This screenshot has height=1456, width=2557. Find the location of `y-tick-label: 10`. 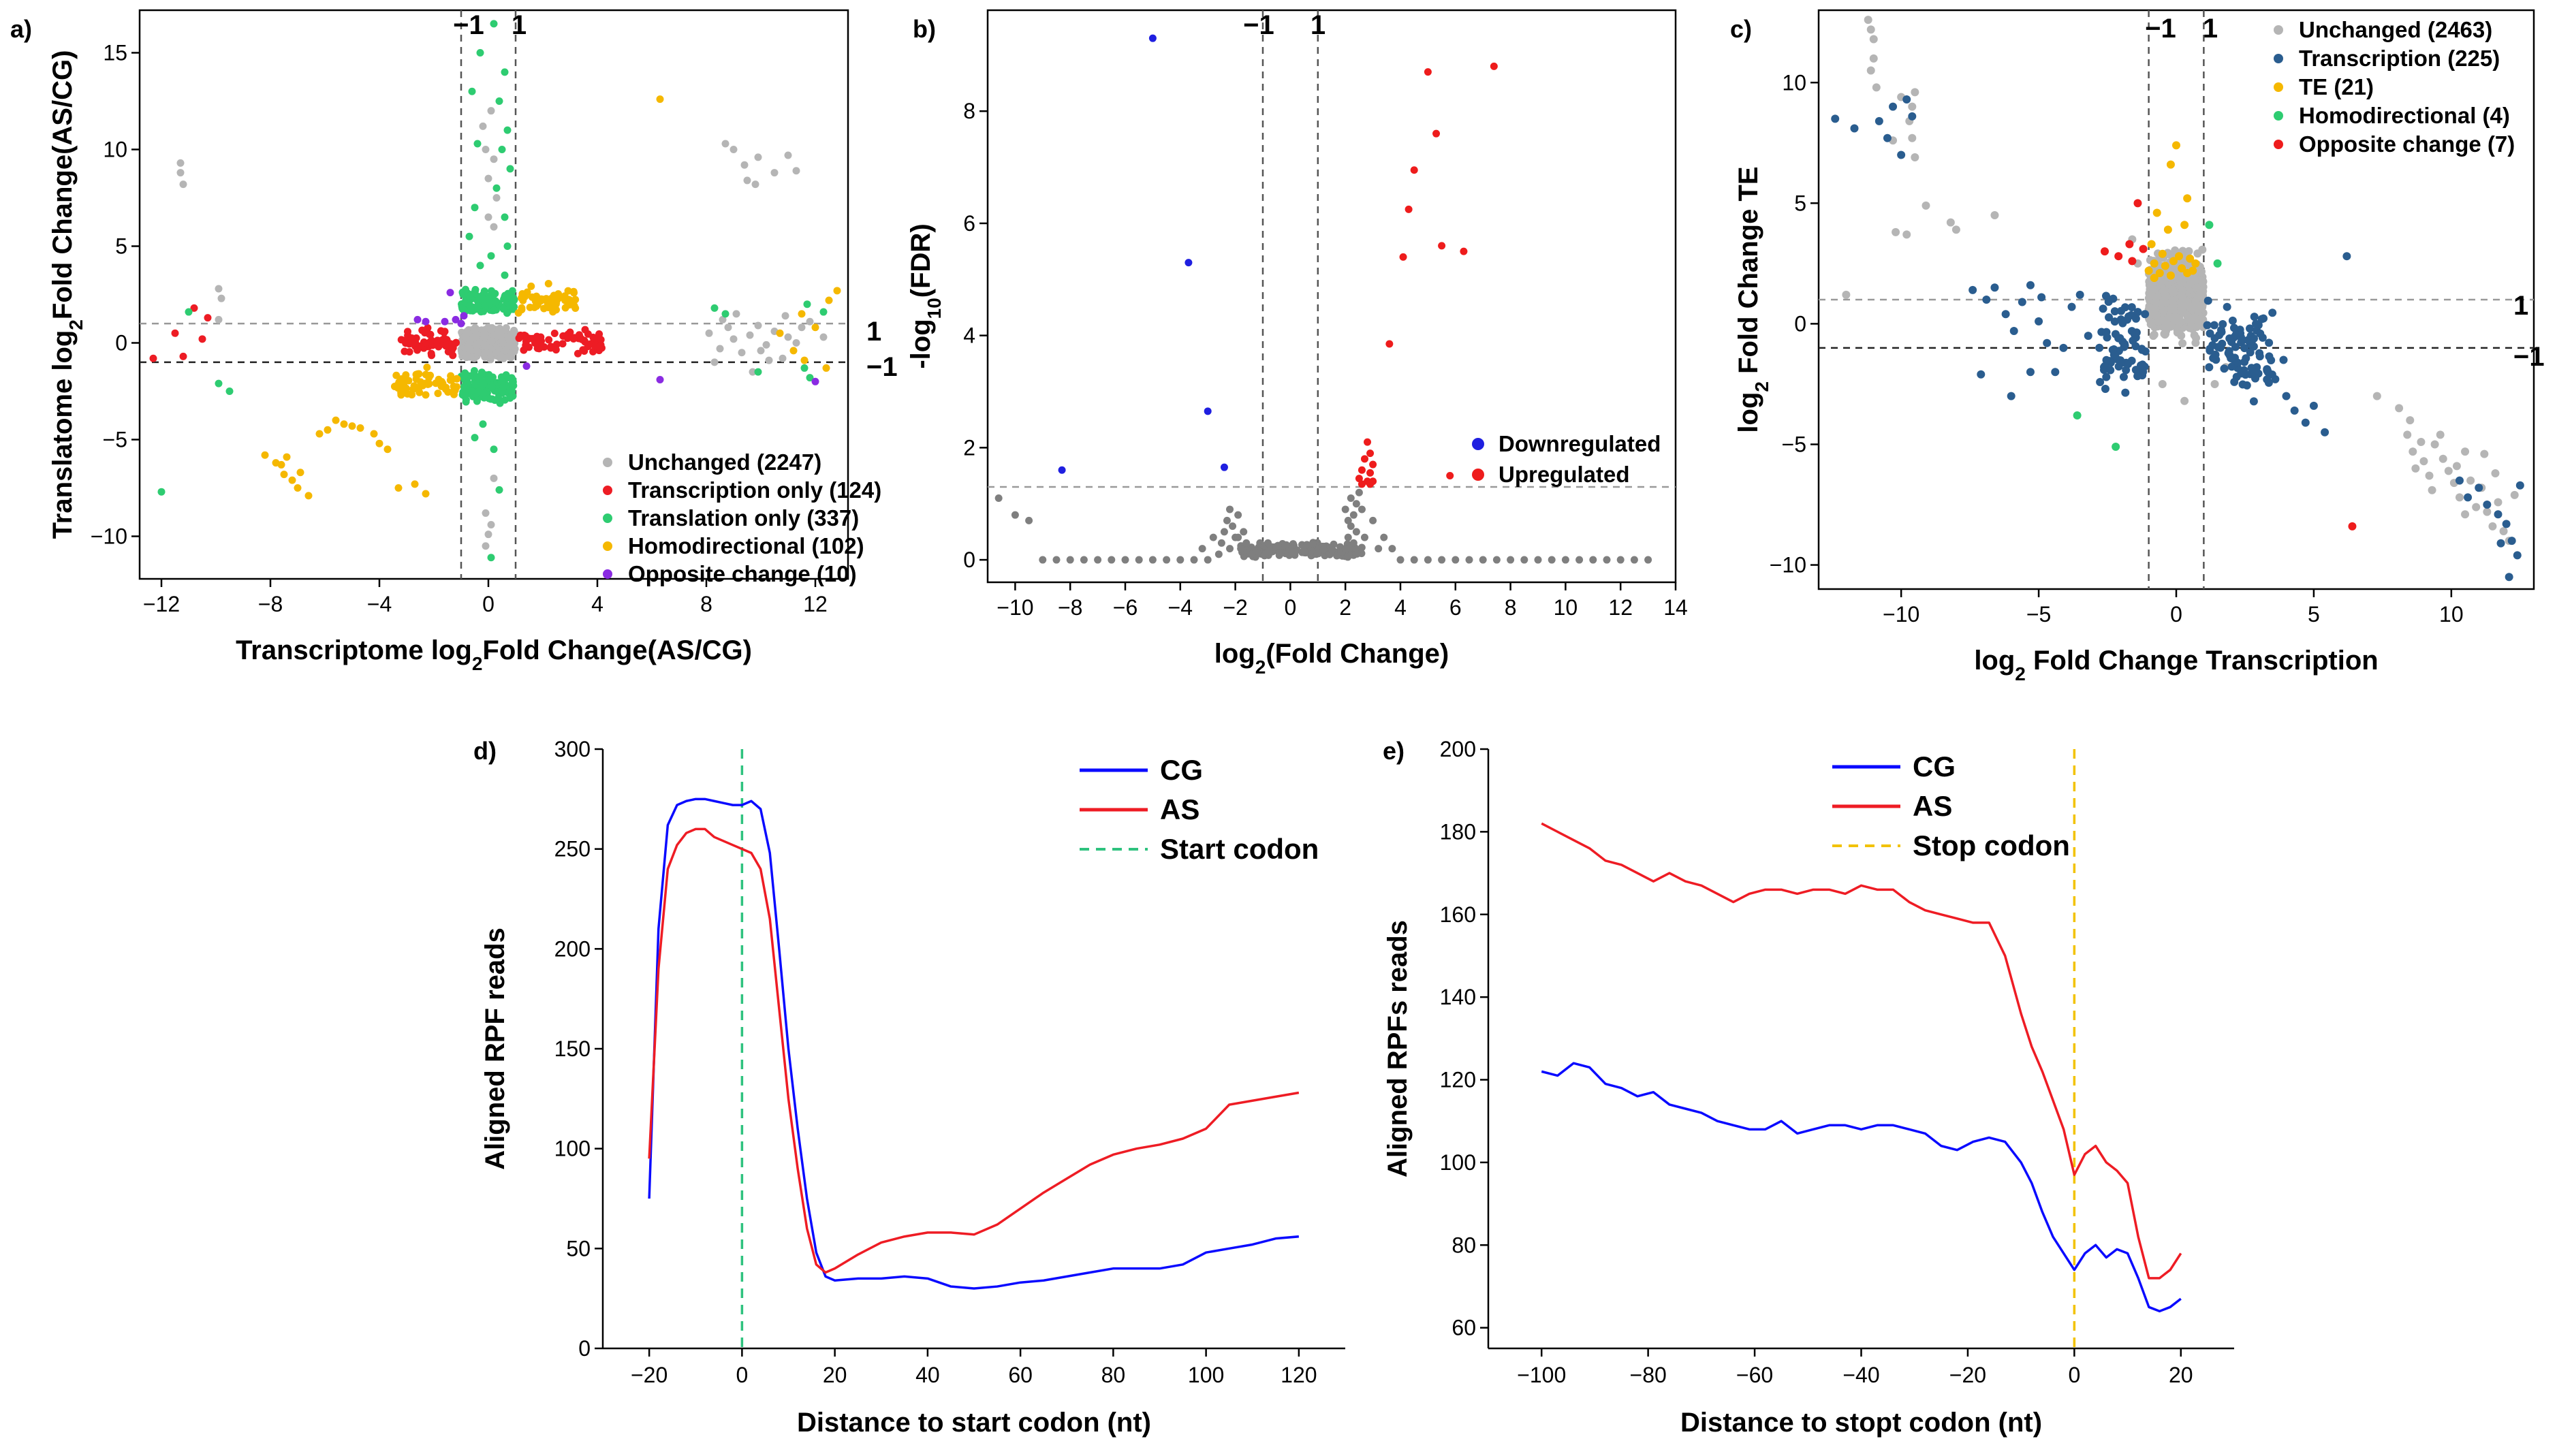

y-tick-label: 10 is located at coordinates (115, 149).